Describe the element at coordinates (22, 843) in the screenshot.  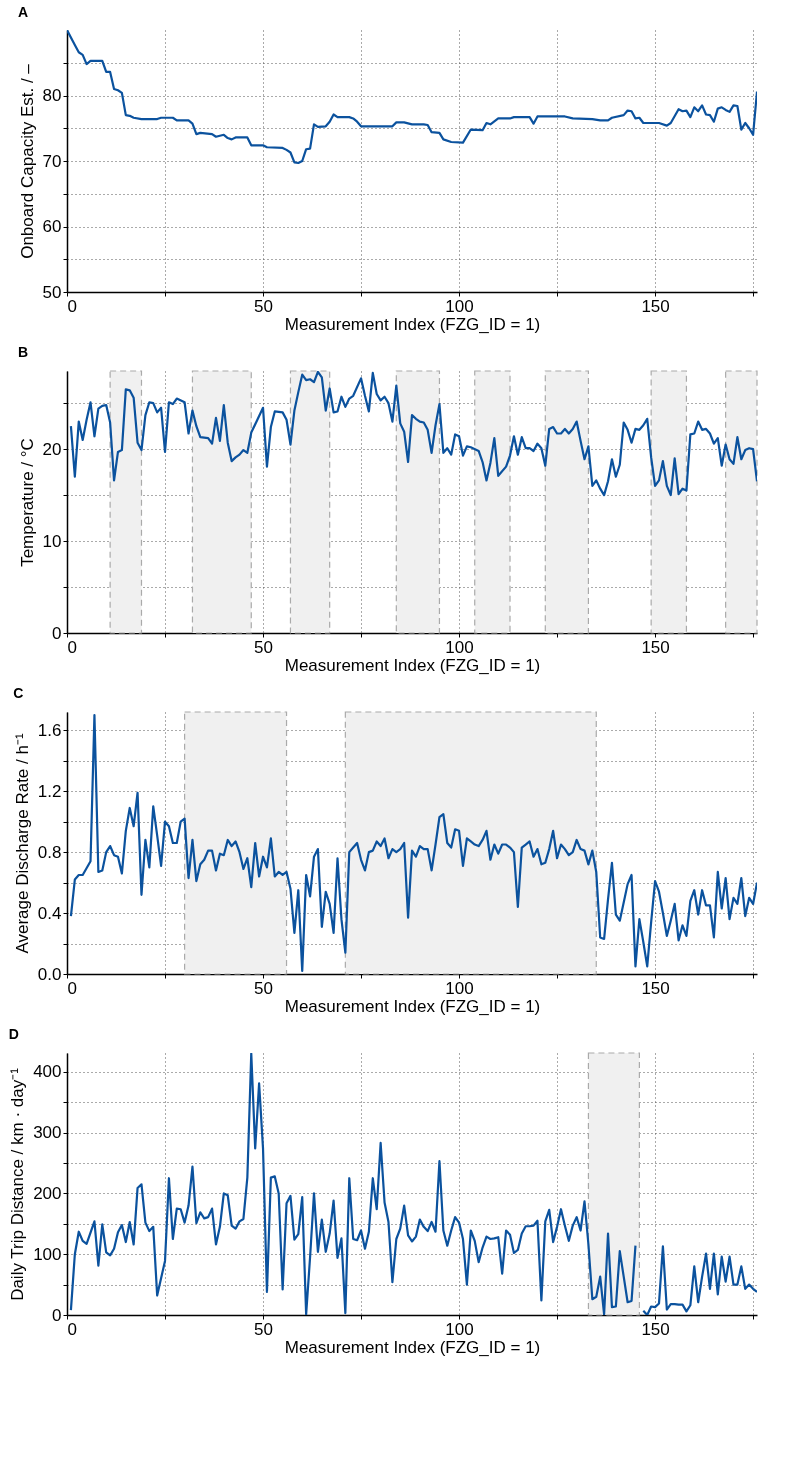
I see `y-axis-title: Average Discharge Rate / h⁻¹` at that location.